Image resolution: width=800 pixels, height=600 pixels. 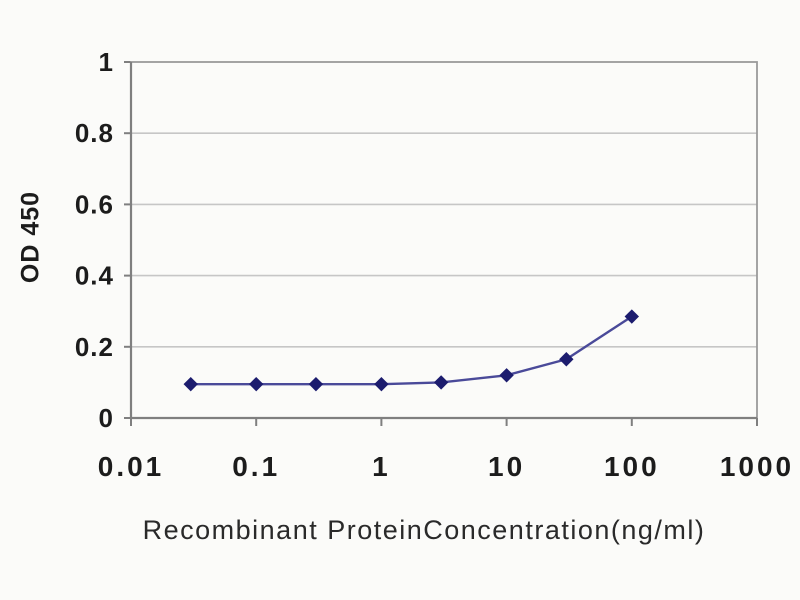 I want to click on x-tick-label-0.1: 0.1, so click(x=256, y=466).